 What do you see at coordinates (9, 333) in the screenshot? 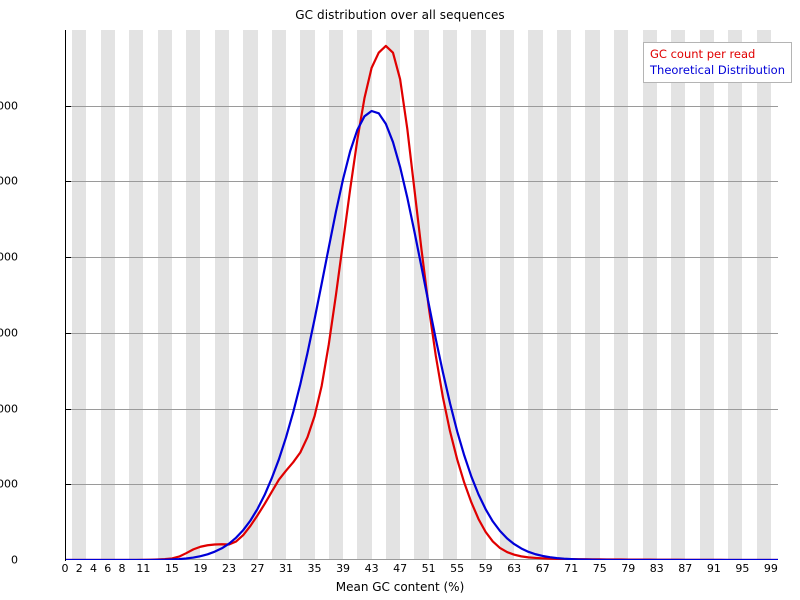
I see `y-axis-tick-label: 3000000` at bounding box center [9, 333].